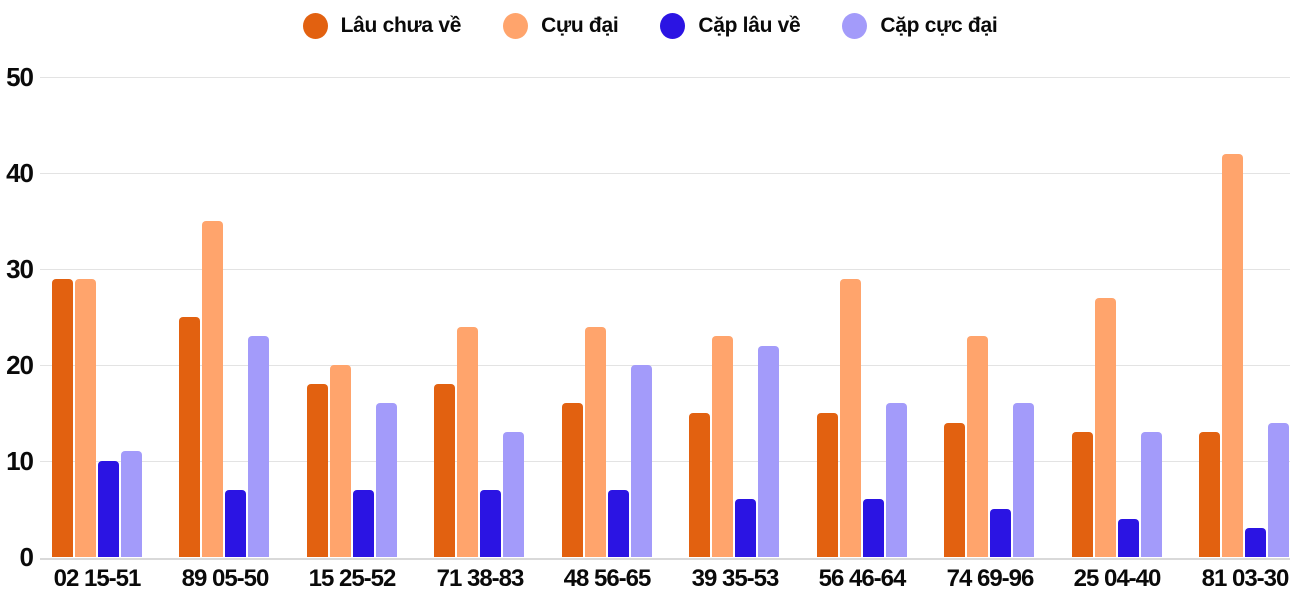  Describe the element at coordinates (768, 451) in the screenshot. I see `bar-s3-g5` at that location.